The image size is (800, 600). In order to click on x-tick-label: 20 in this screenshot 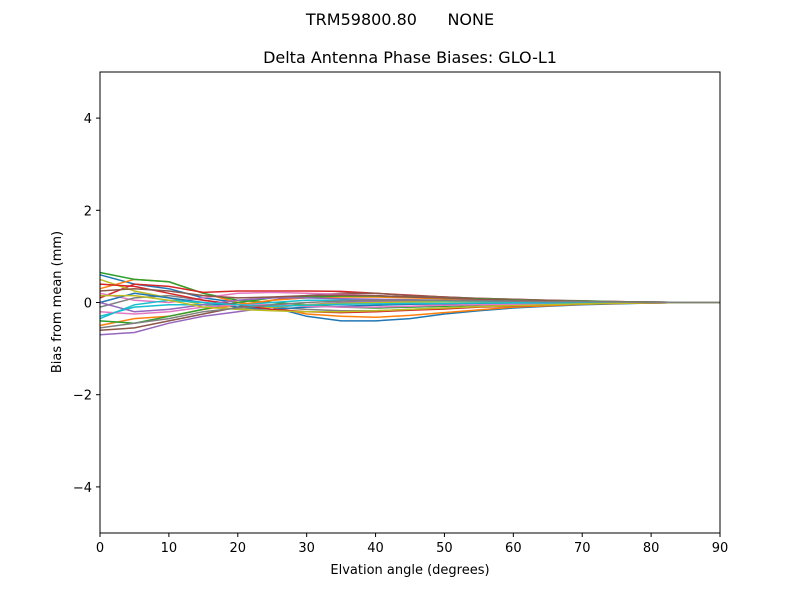, I will do `click(238, 548)`.